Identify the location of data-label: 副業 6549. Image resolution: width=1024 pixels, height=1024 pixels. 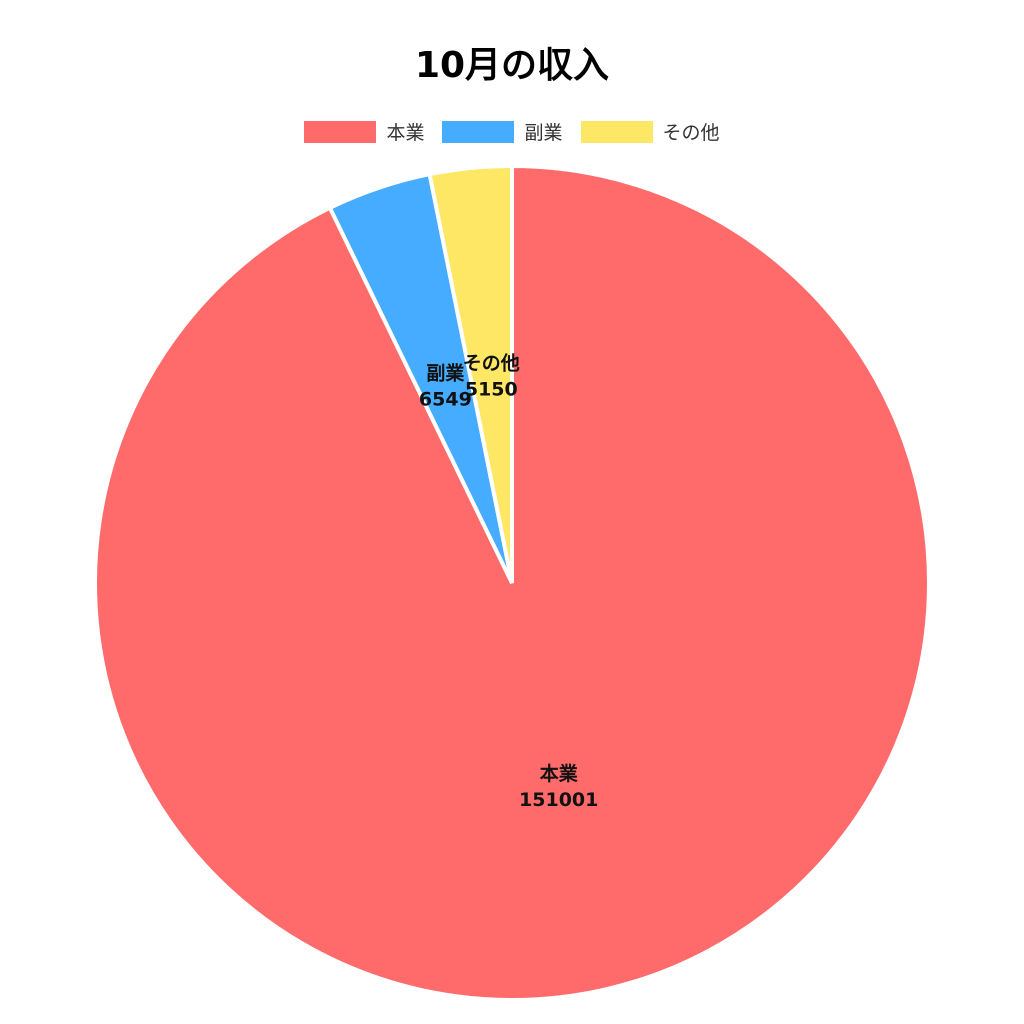
(445, 385).